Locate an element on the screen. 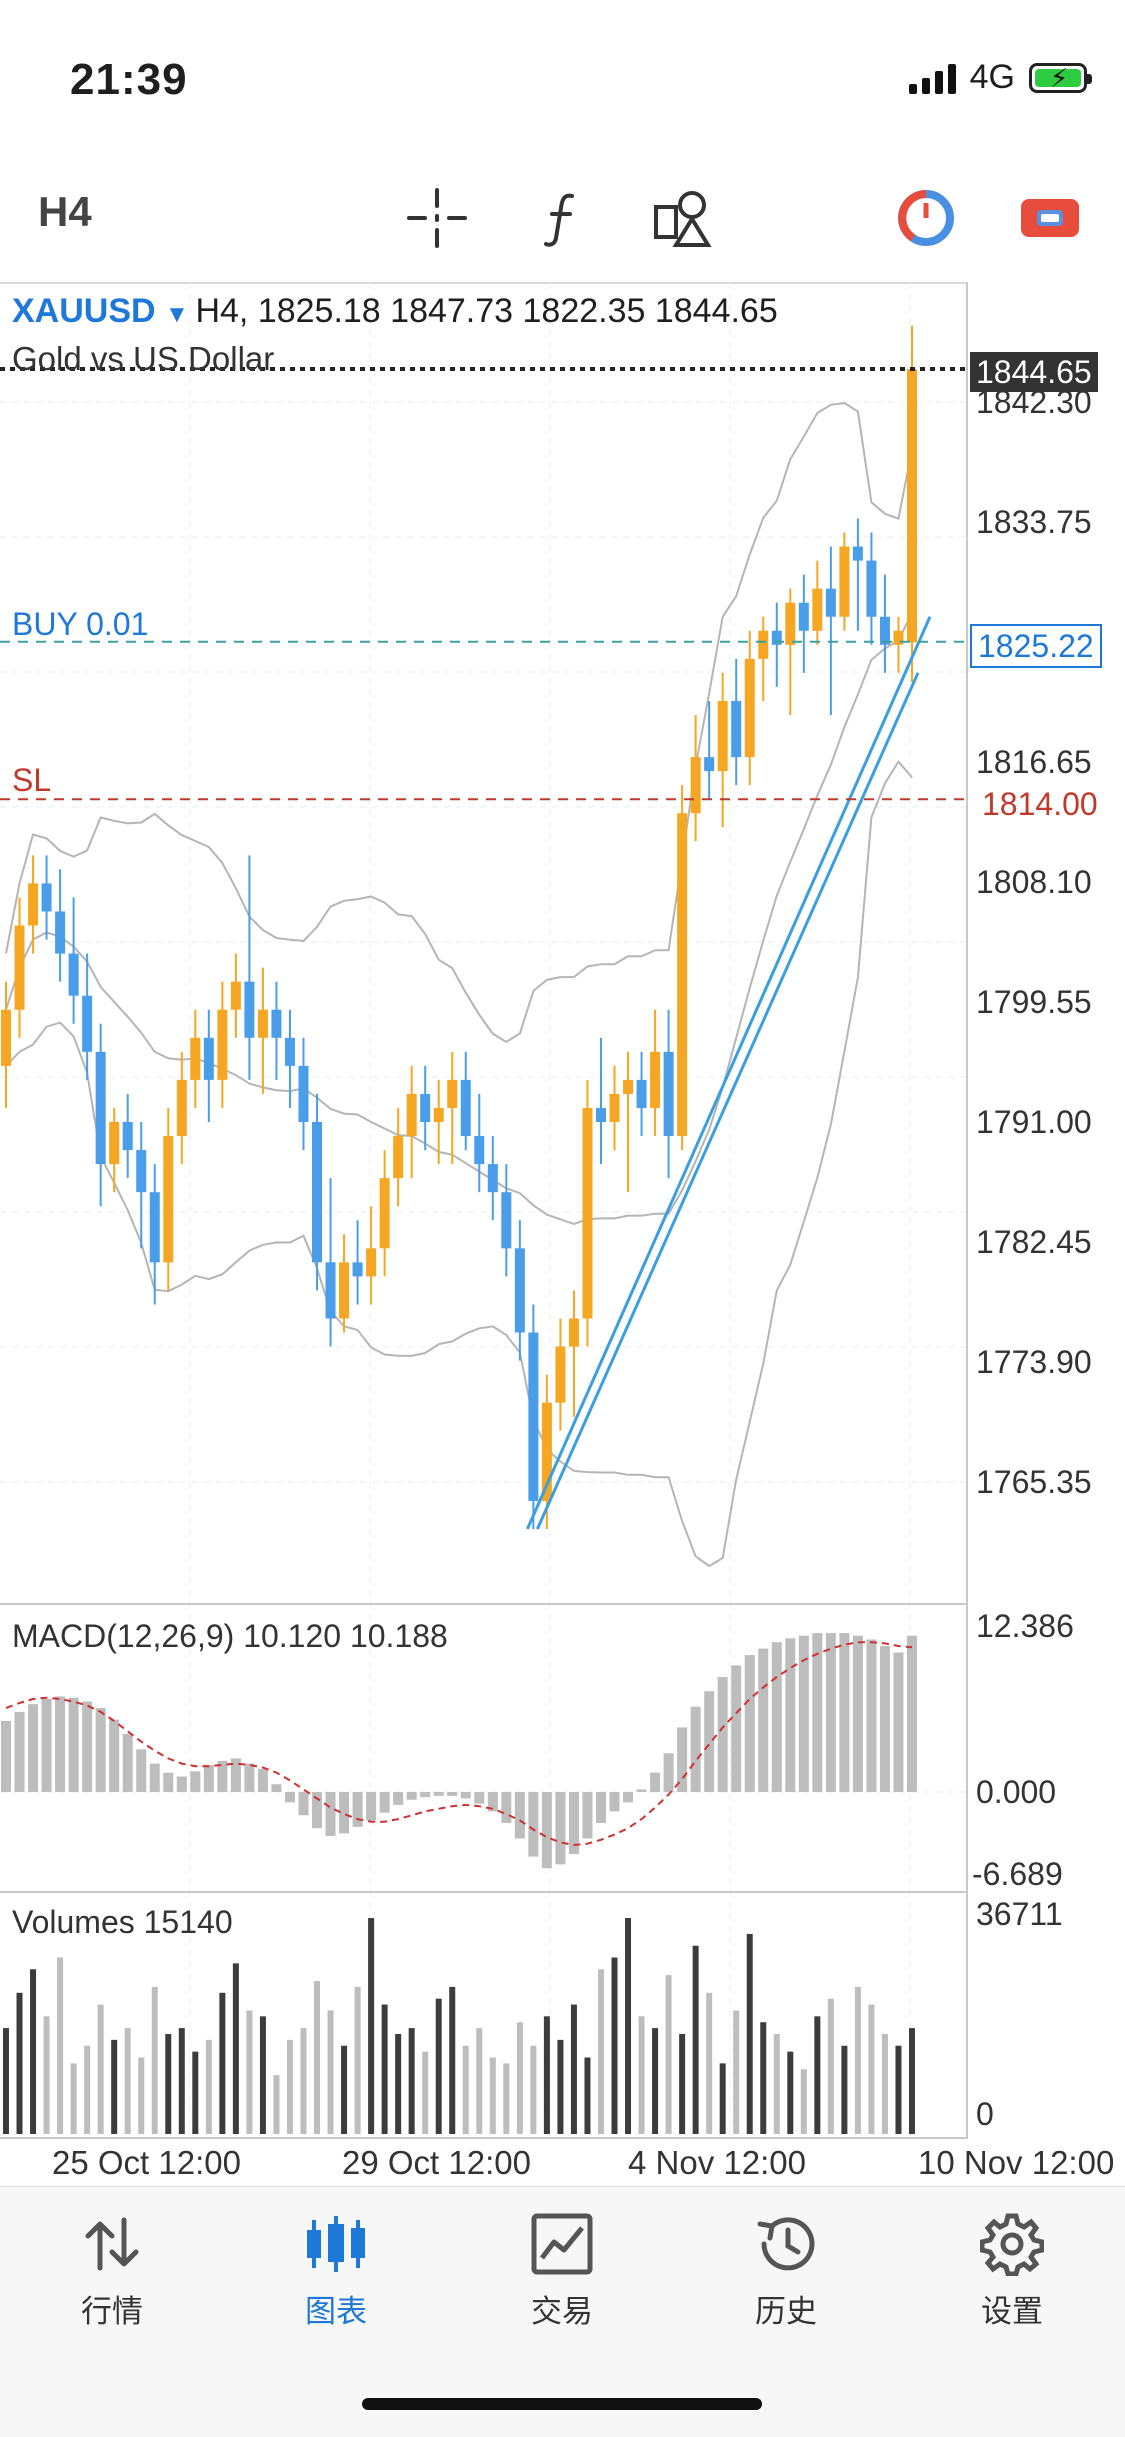 Image resolution: width=1125 pixels, height=2437 pixels. trade-icon is located at coordinates (562, 2244).